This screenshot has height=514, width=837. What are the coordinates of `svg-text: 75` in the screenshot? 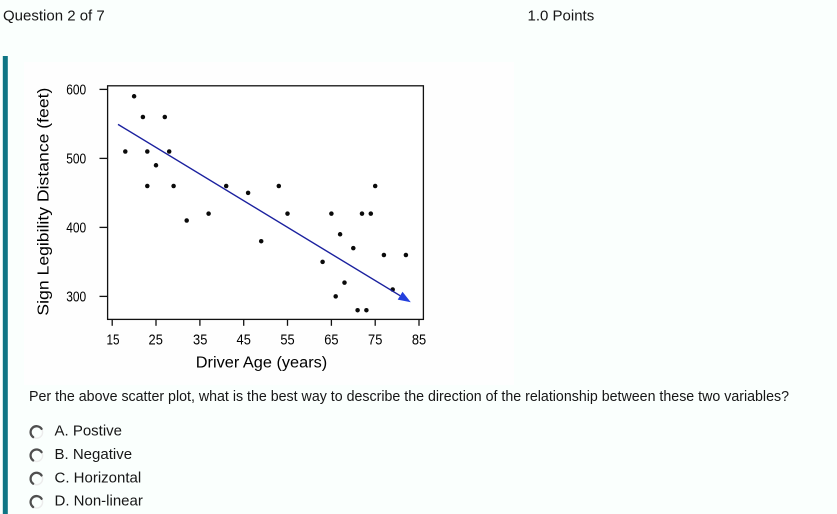 It's located at (375, 340).